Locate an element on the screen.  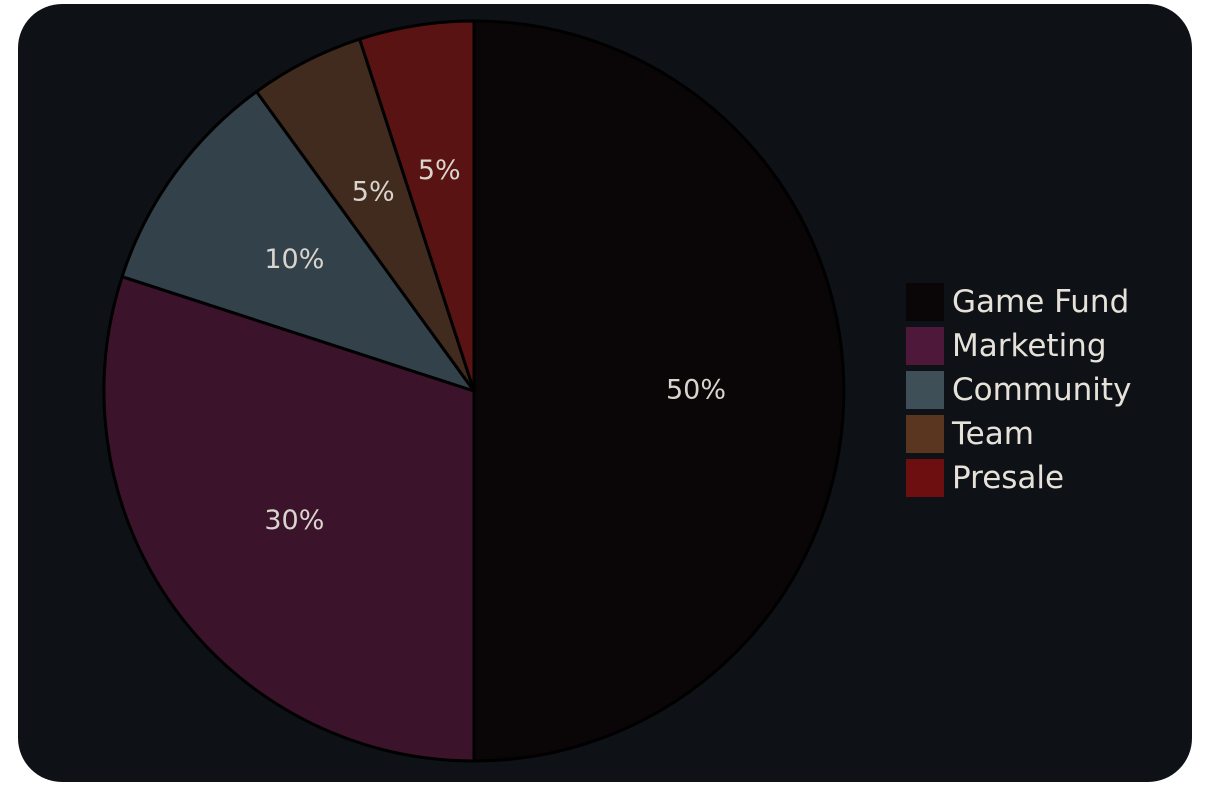
pie-slice-label-team: 5% is located at coordinates (373, 192).